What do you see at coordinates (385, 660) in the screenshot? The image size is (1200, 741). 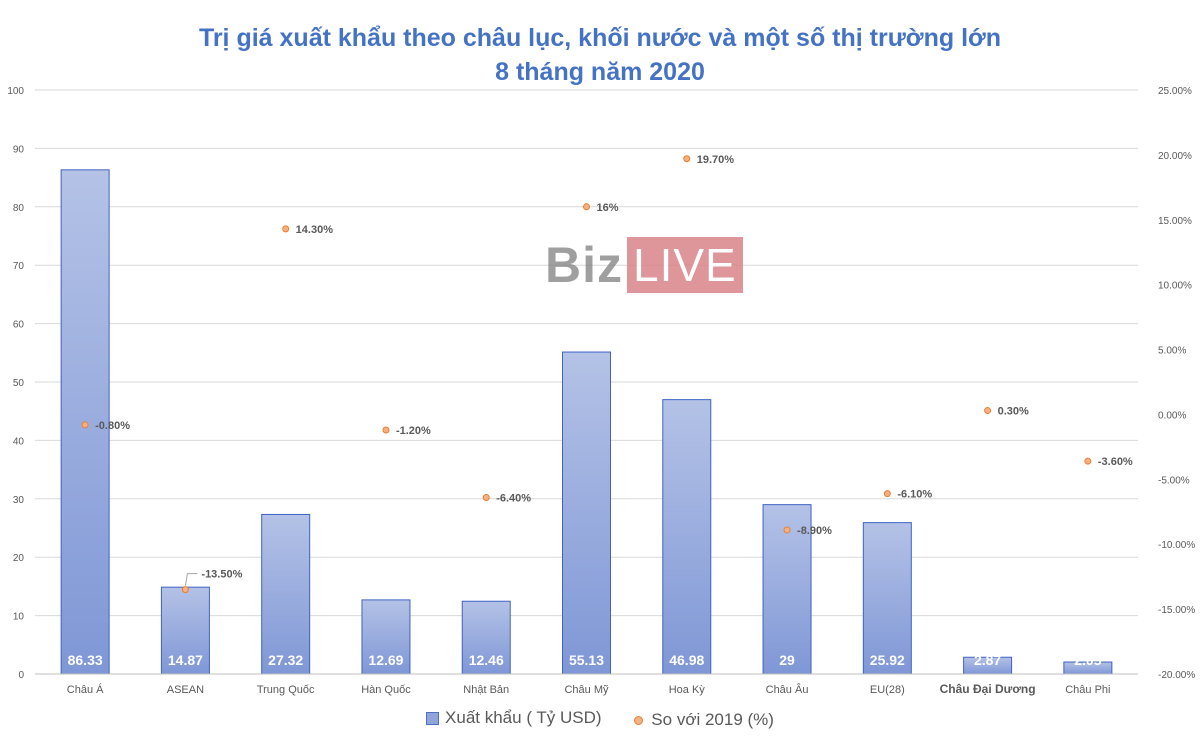 I see `bar-value-label: 12.69` at bounding box center [385, 660].